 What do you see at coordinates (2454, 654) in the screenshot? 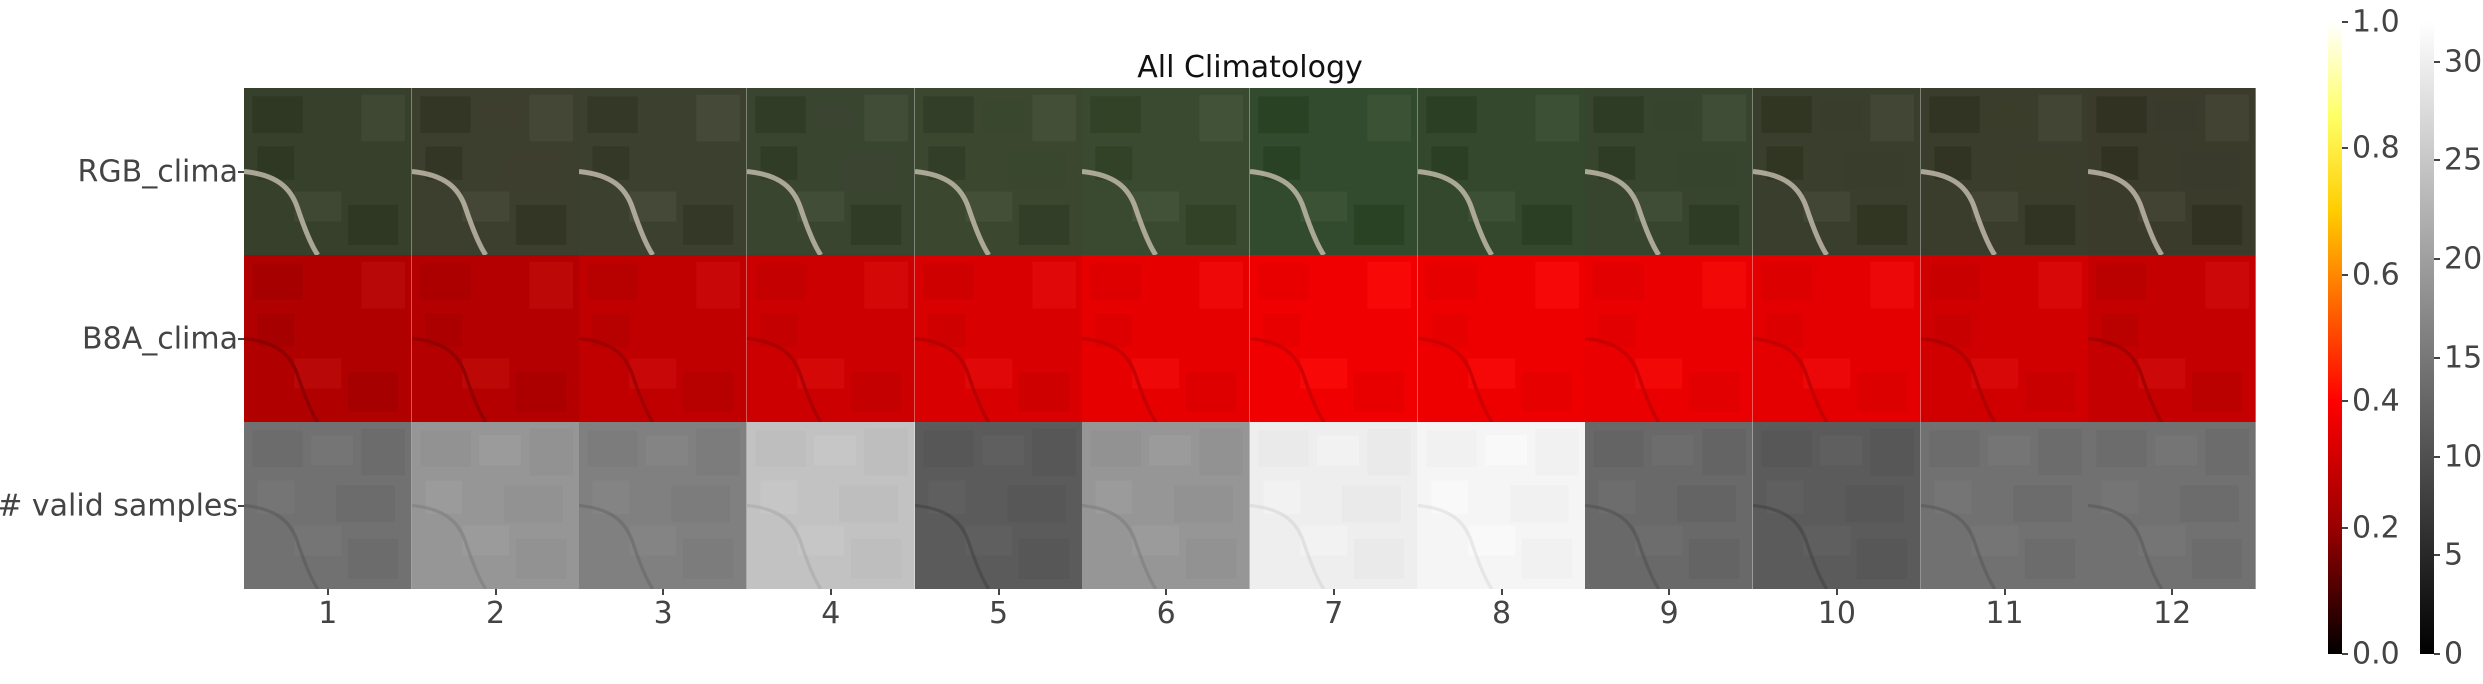
I see `colorbar-tick-label: 0` at bounding box center [2454, 654].